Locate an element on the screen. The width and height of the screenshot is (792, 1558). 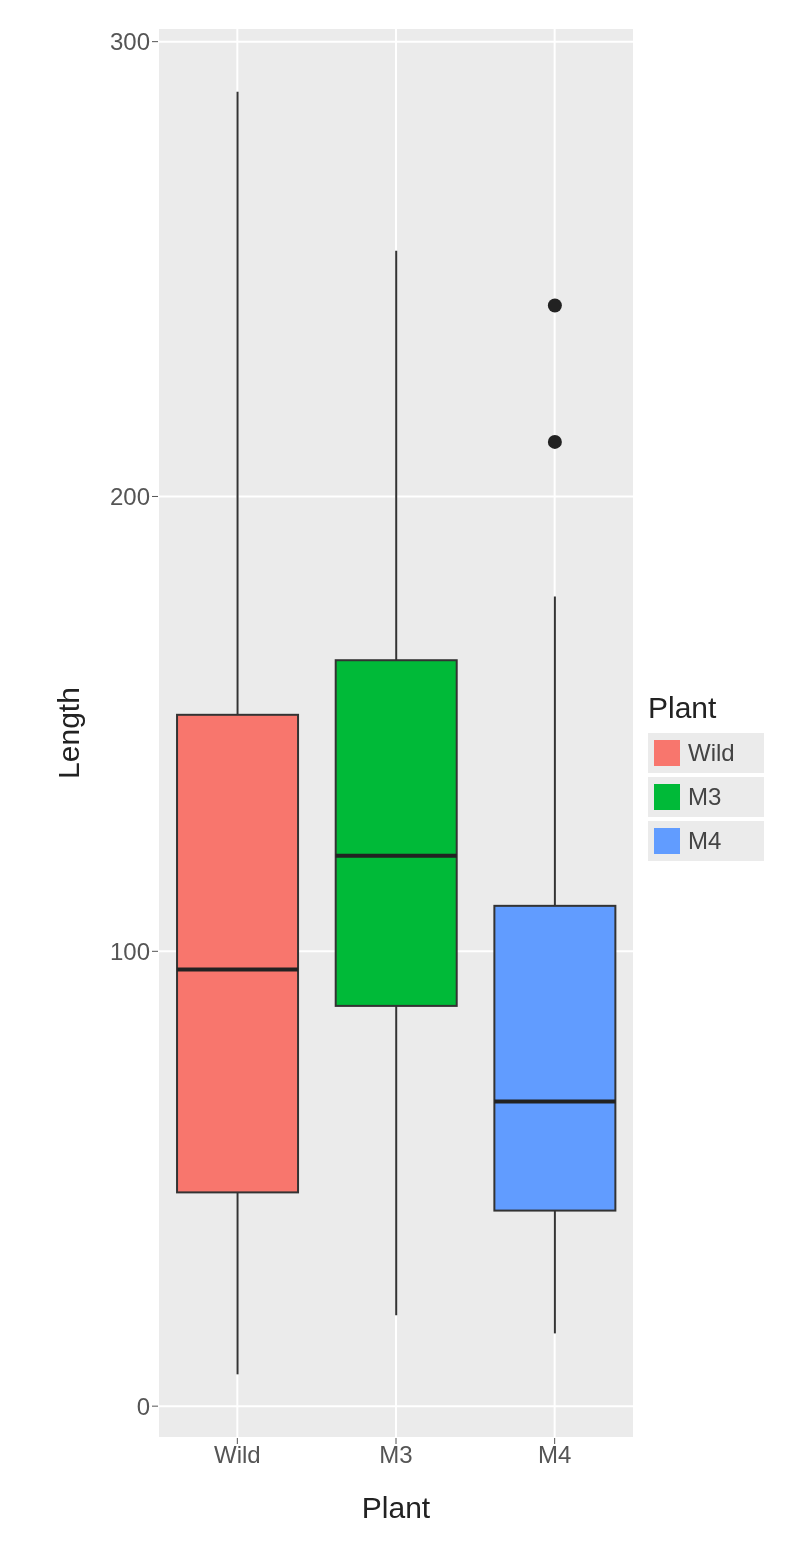
y-tick-label: 0 is located at coordinates (143, 1406).